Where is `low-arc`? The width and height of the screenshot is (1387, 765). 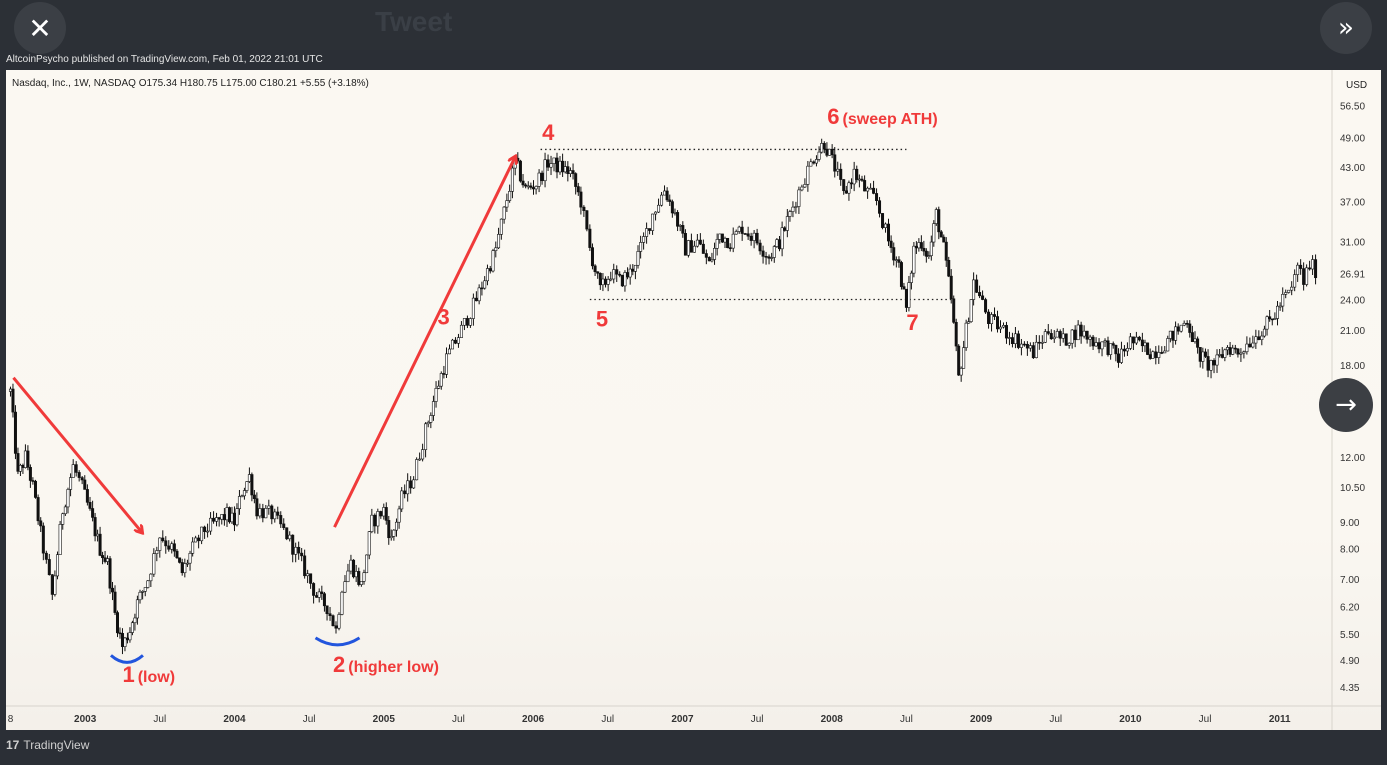 low-arc is located at coordinates (126, 659).